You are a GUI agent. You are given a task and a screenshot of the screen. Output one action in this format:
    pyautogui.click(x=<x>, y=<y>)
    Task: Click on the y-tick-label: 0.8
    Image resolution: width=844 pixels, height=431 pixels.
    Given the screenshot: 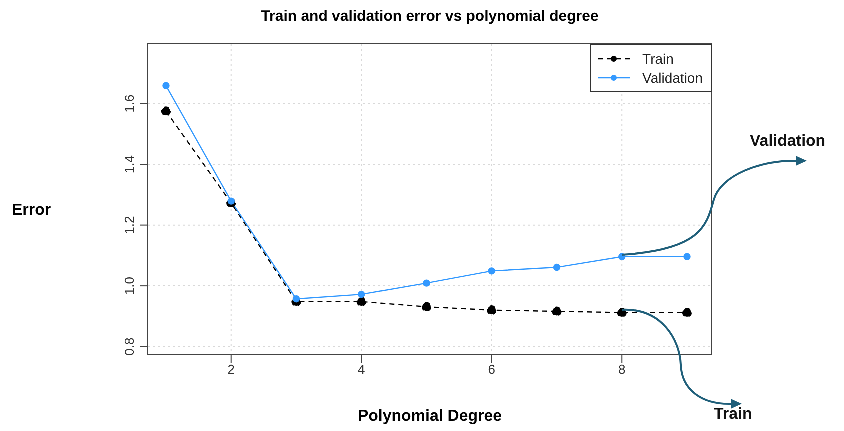 What is the action you would take?
    pyautogui.click(x=129, y=347)
    